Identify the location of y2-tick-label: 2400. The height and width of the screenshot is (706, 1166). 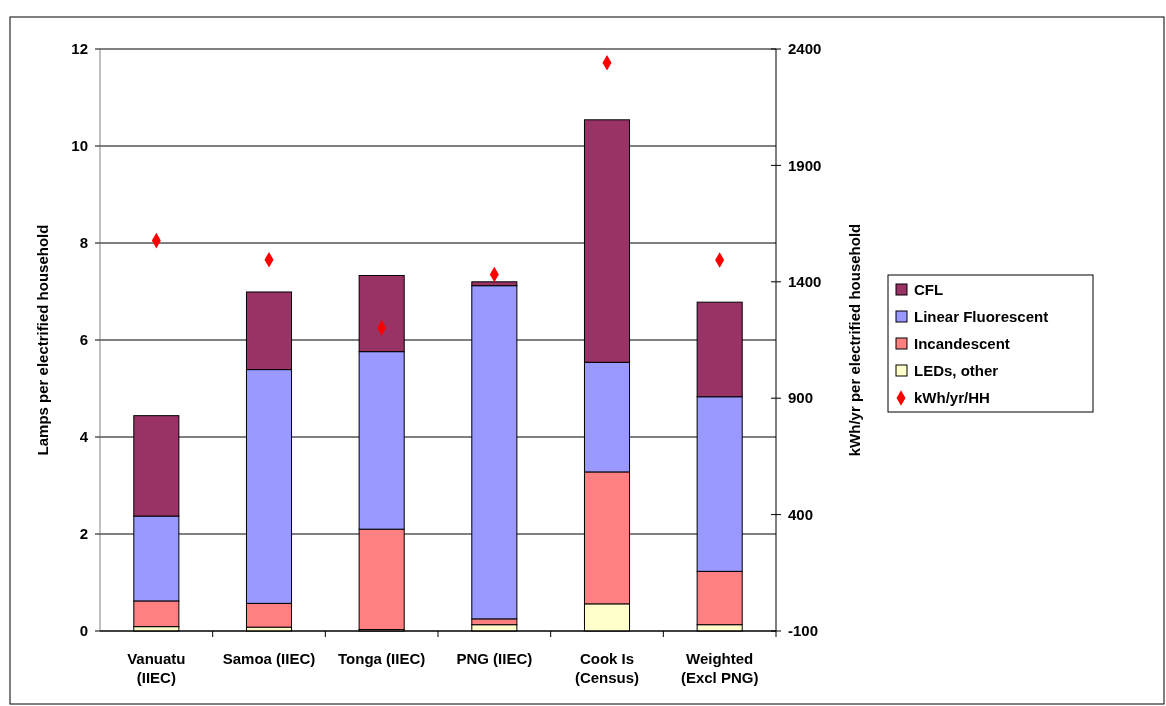
(805, 49).